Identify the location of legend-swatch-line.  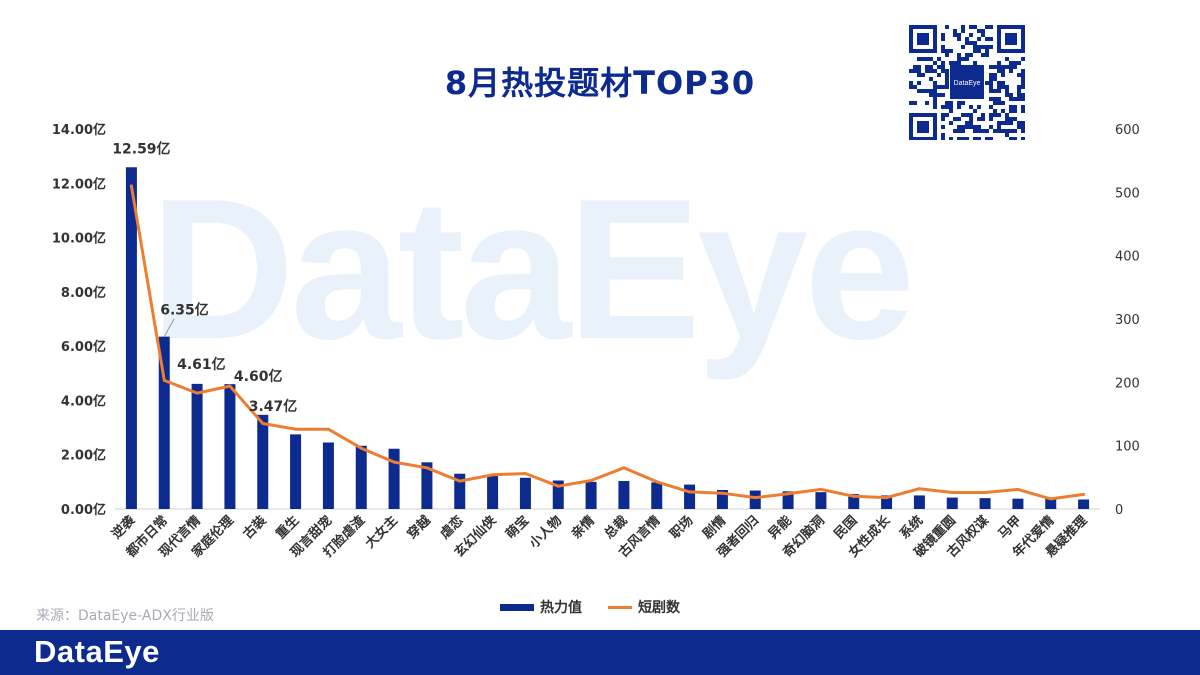
(620, 607).